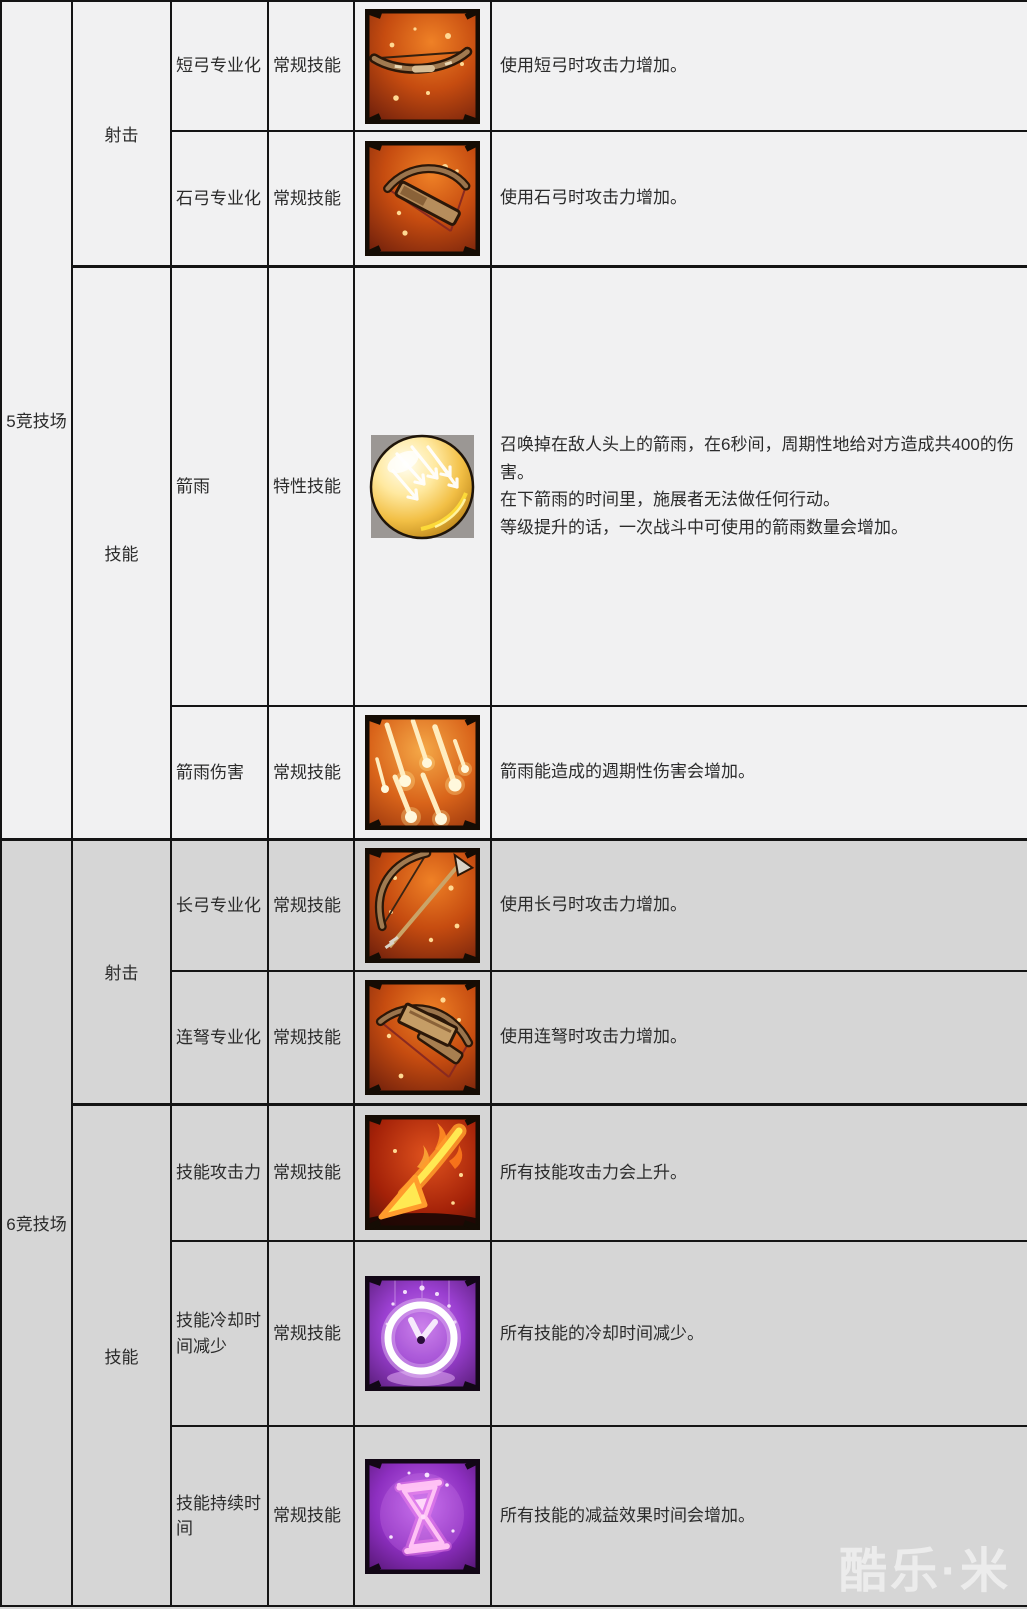 Image resolution: width=1027 pixels, height=1609 pixels. What do you see at coordinates (758, 198) in the screenshot?
I see `skill-desc-cell: 使用石弓时攻击力增加。` at bounding box center [758, 198].